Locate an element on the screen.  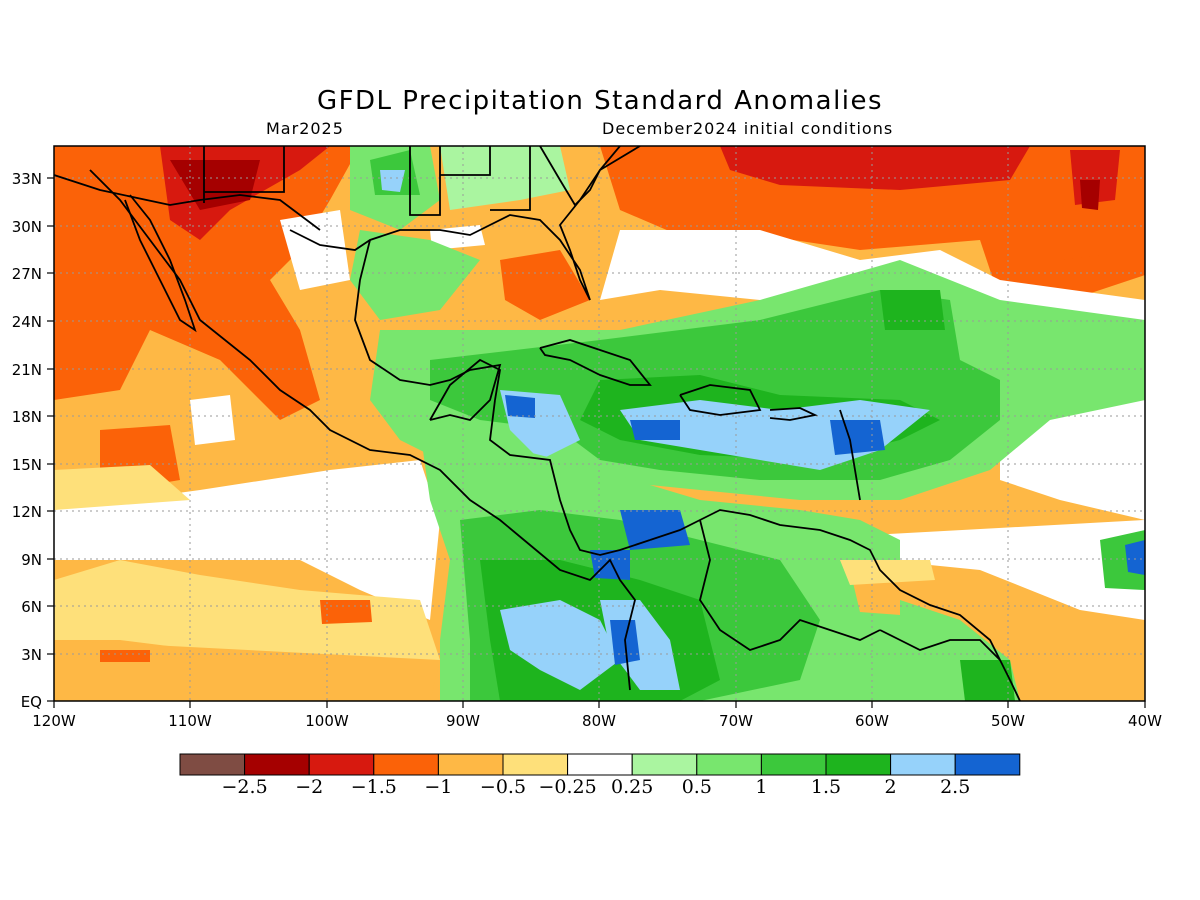
colorbar-label: −1 is located at coordinates (438, 787).